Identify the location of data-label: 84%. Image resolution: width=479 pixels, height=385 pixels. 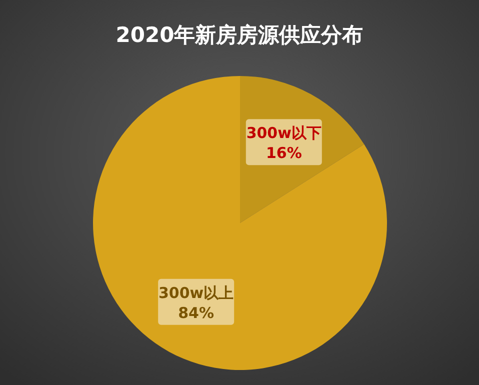
(196, 313).